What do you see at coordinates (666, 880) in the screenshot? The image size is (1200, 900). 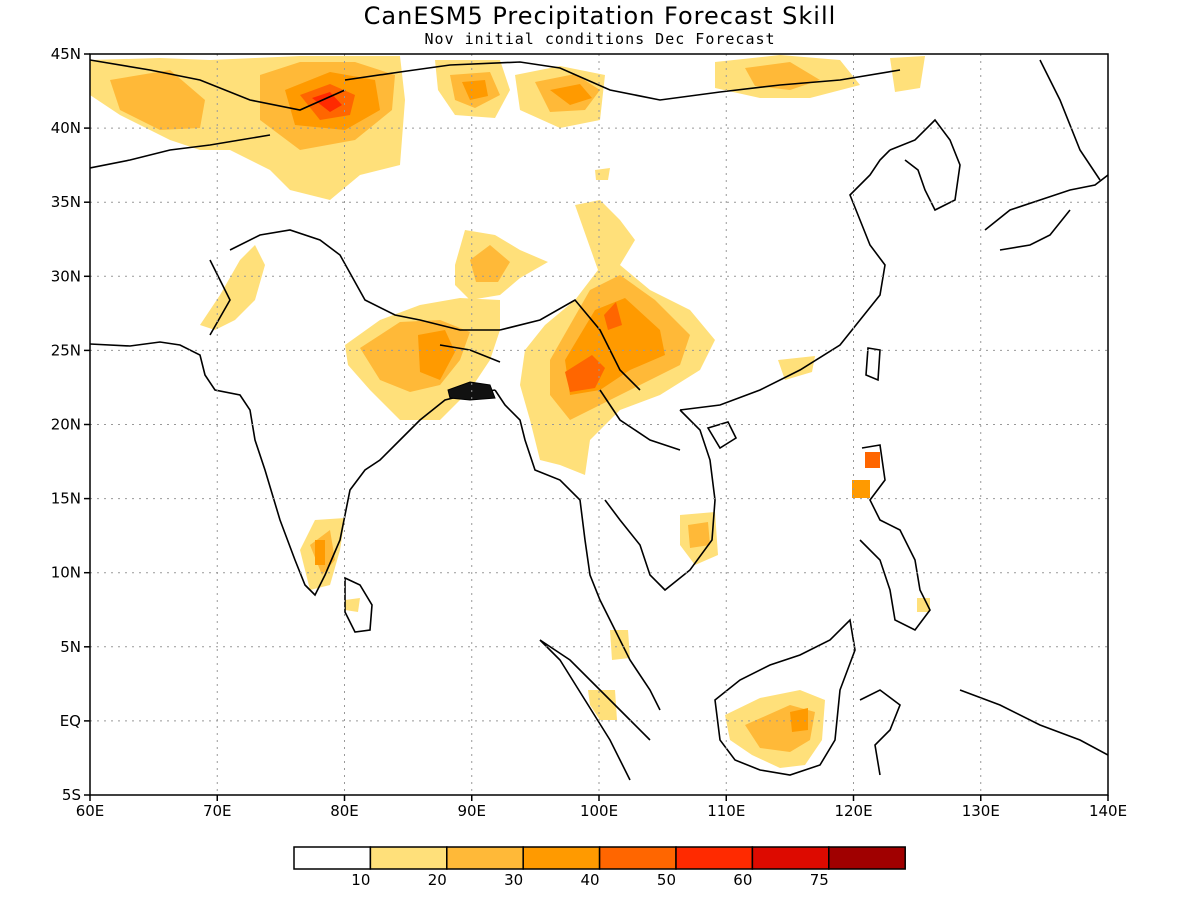 I see `colorbar-label: 50` at bounding box center [666, 880].